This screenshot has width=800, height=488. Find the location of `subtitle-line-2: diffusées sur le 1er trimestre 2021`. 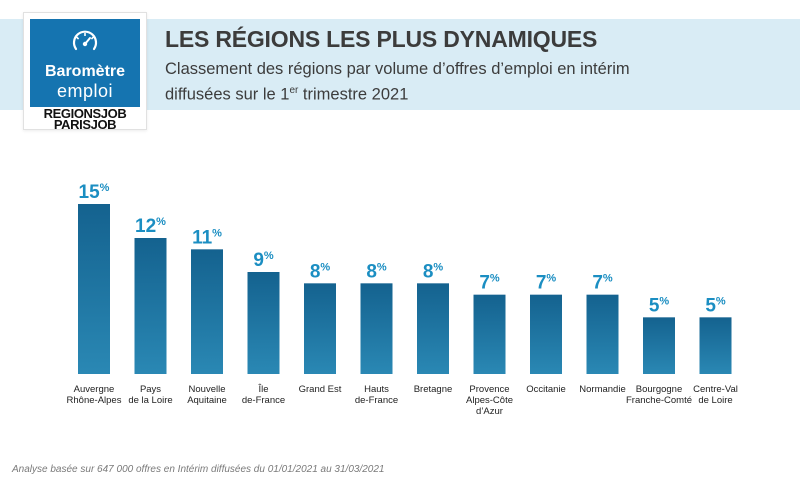

subtitle-line-2: diffusées sur le 1er trimestre 2021 is located at coordinates (397, 93).